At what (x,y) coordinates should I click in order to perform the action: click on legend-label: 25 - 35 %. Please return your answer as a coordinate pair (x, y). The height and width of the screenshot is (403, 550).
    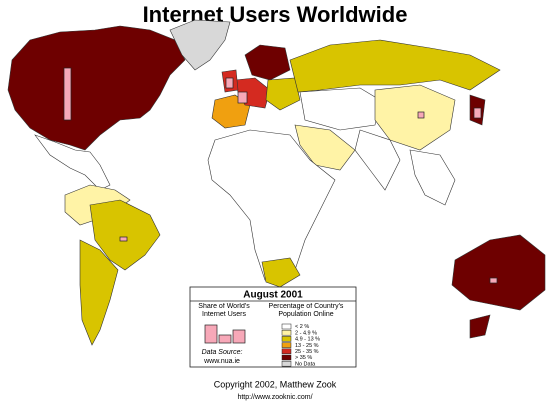
    Looking at the image, I should click on (307, 352).